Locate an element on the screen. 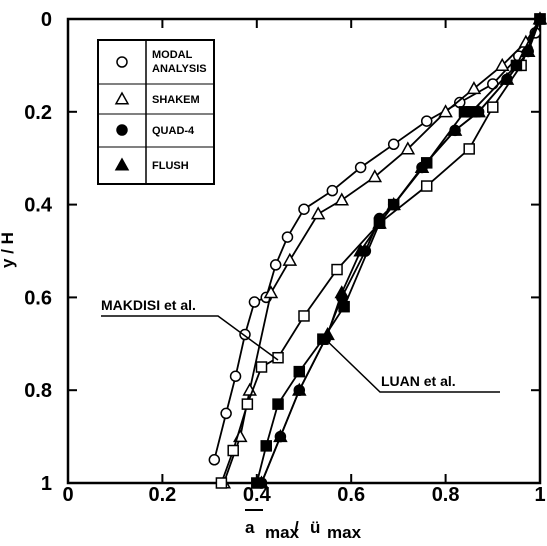 The height and width of the screenshot is (546, 547). annotation-makdisi: MAKDISI et al. is located at coordinates (190, 329).